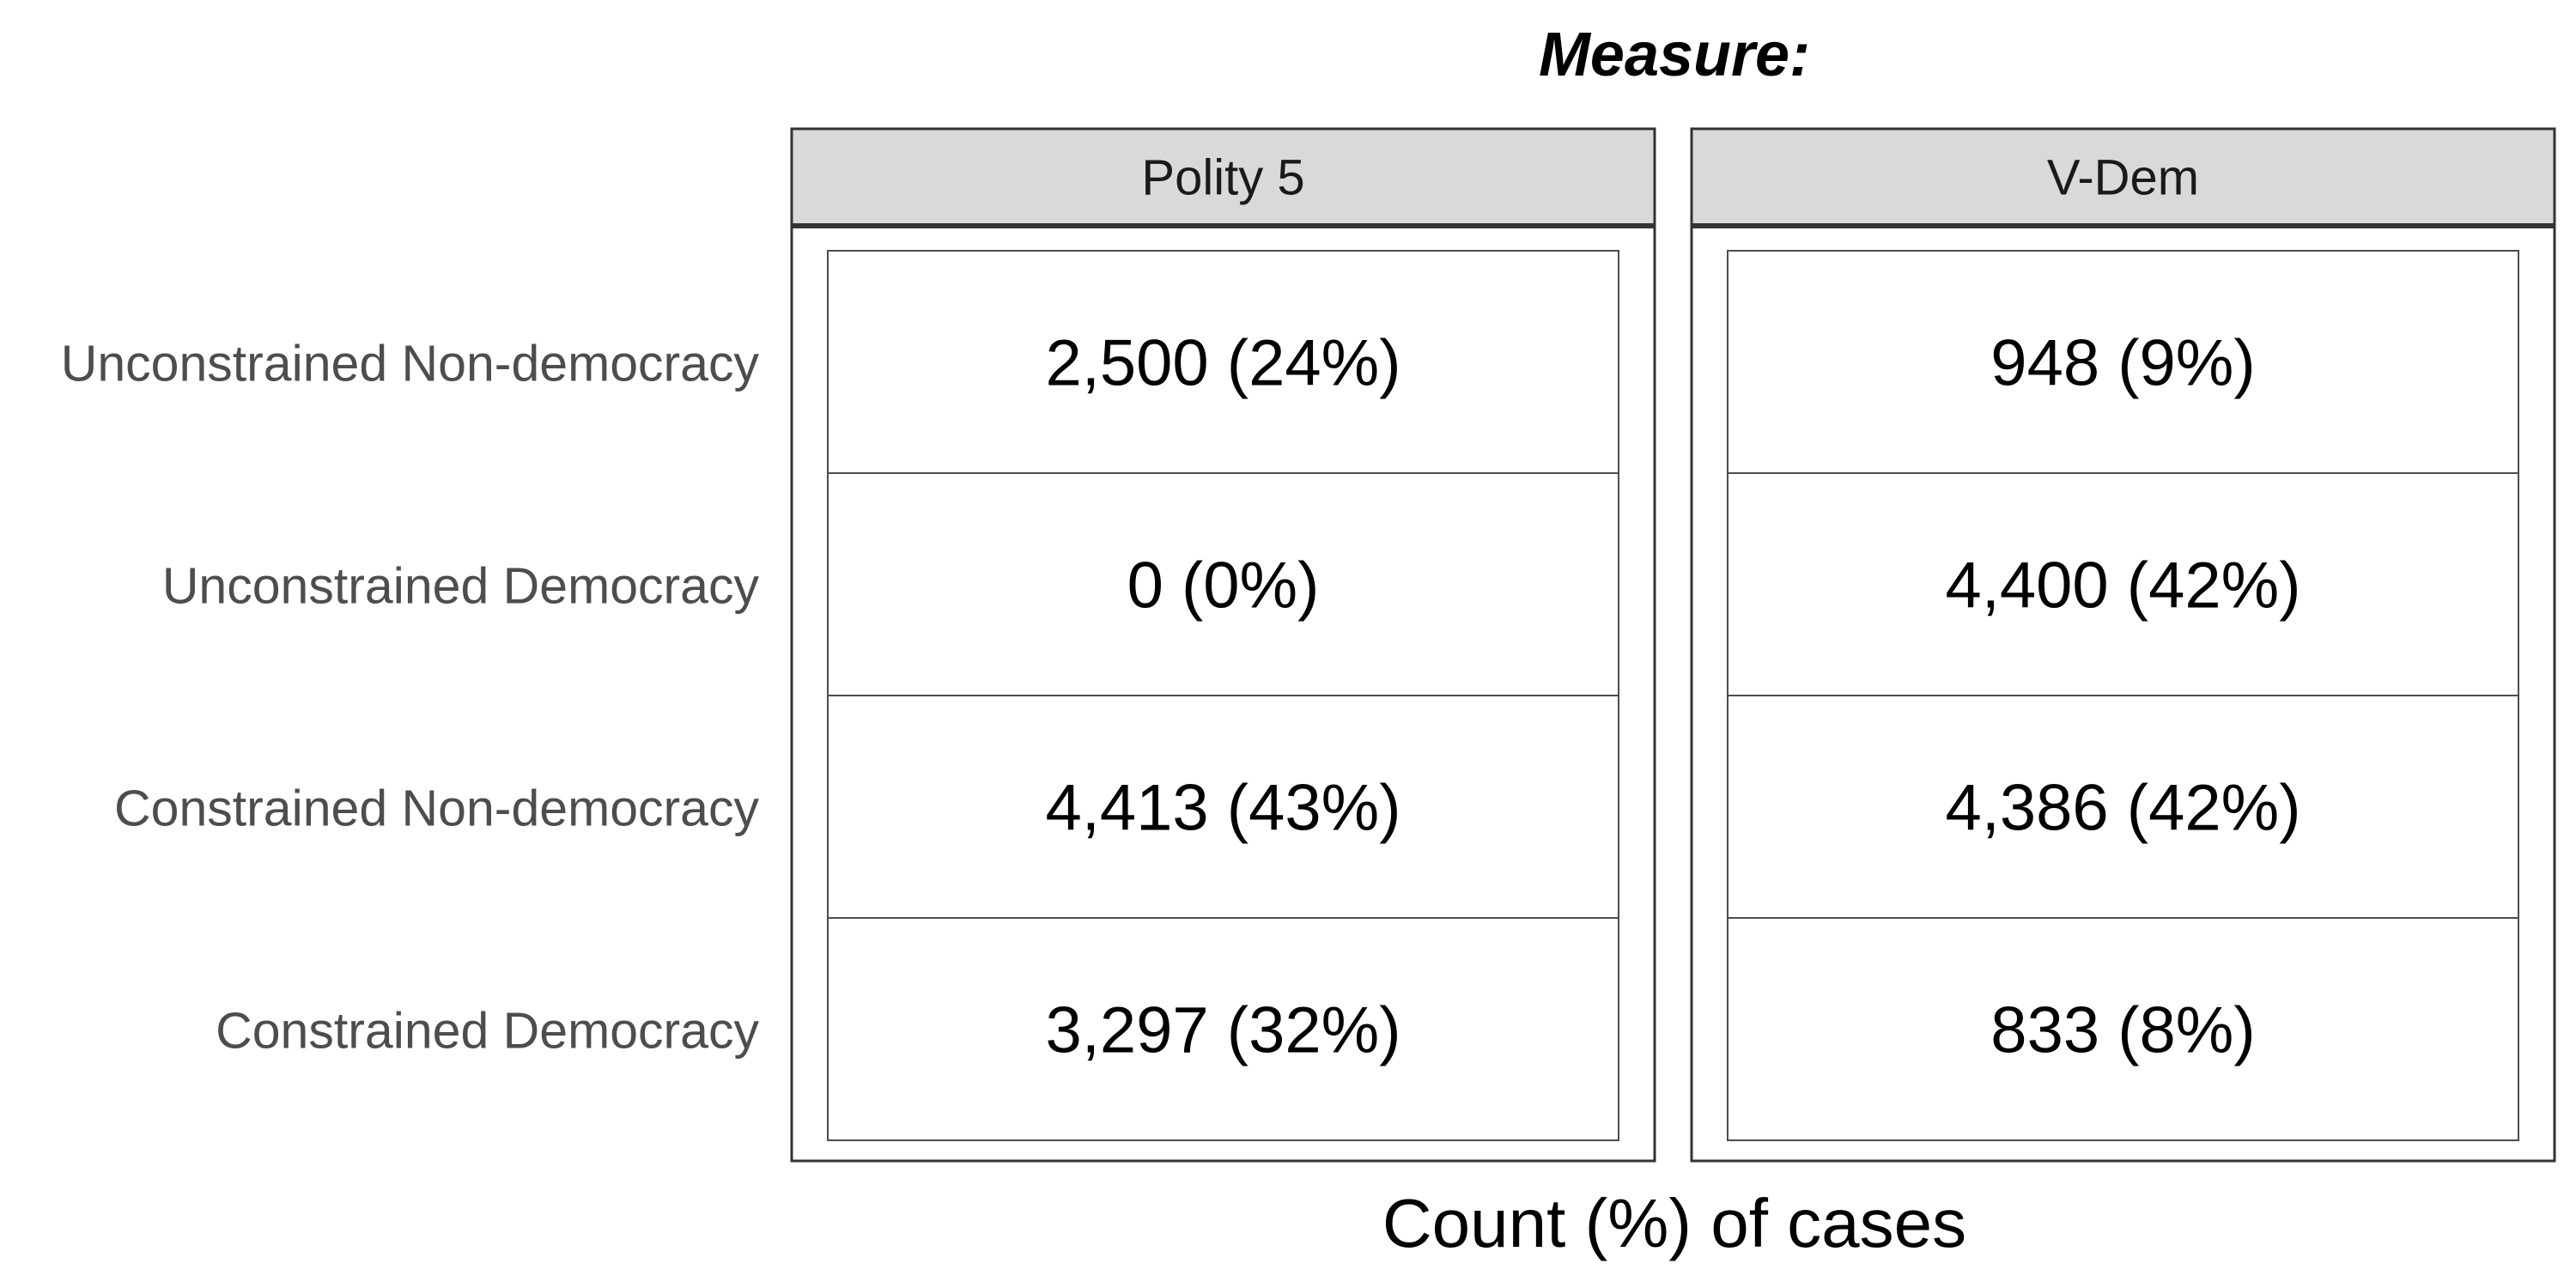  Describe the element at coordinates (461, 587) in the screenshot. I see `row-label: Unconstrained Democracy` at that location.